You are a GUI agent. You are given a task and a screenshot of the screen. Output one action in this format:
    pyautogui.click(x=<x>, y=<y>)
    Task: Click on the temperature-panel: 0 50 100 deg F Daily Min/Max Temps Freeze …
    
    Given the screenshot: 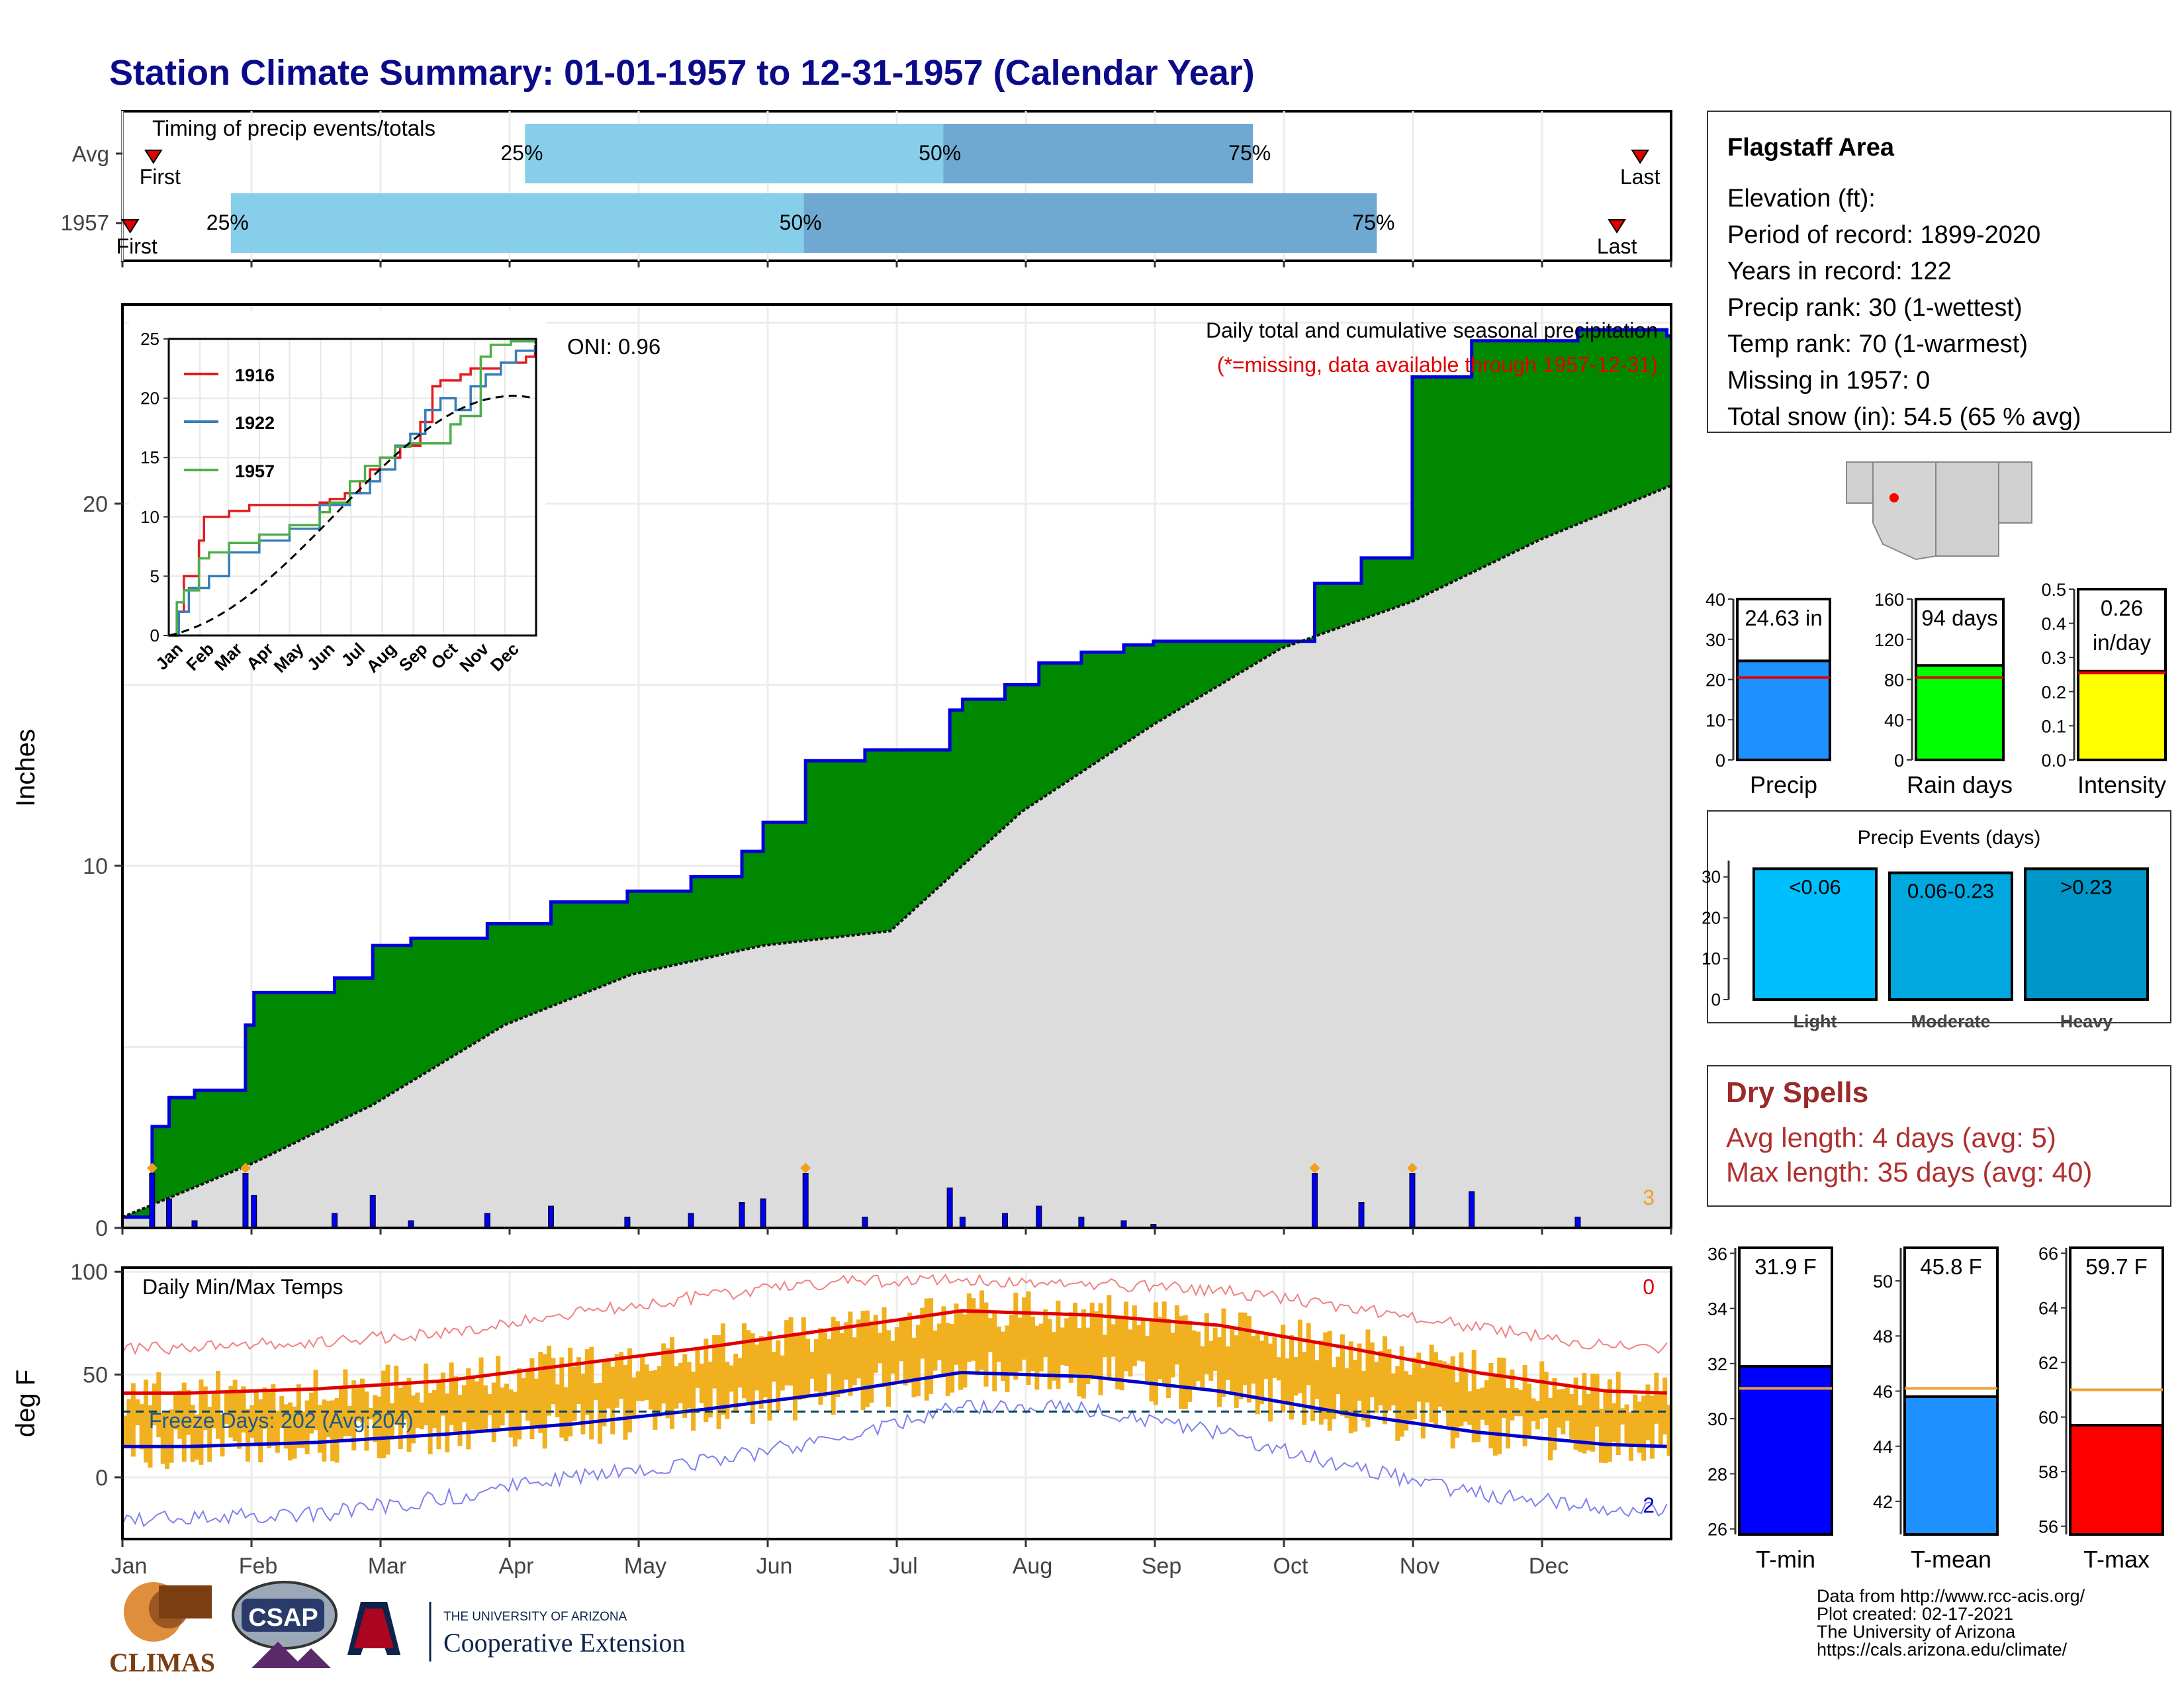 What is the action you would take?
    pyautogui.click(x=842, y=1419)
    